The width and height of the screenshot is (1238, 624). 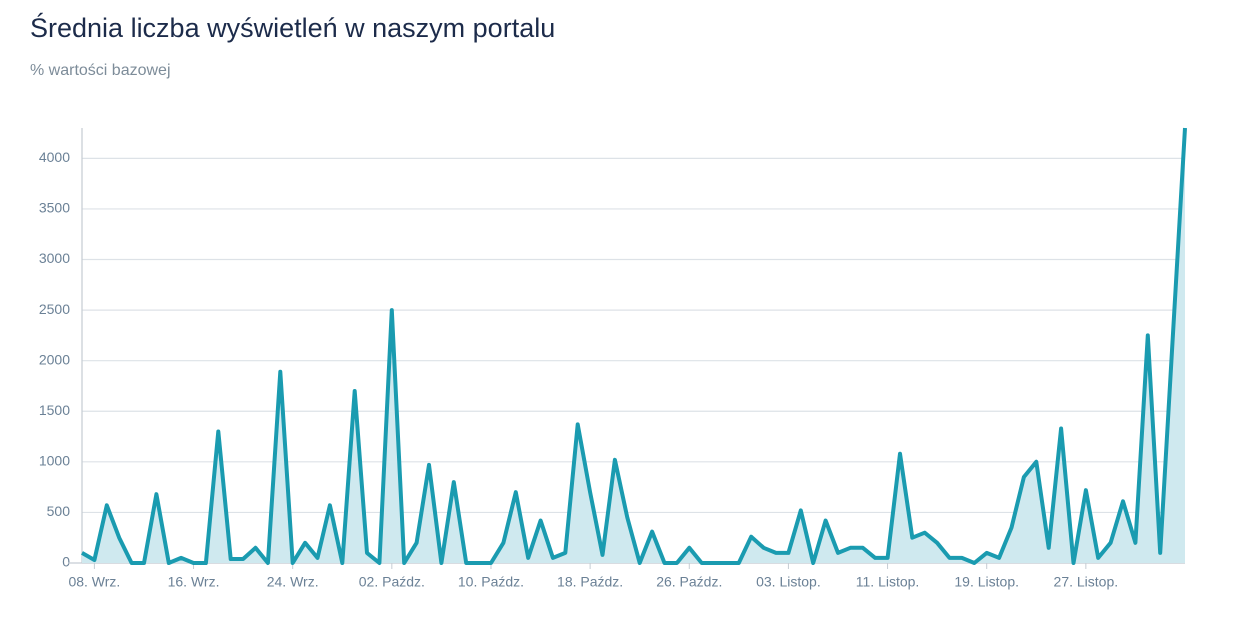 What do you see at coordinates (194, 582) in the screenshot?
I see `x-tick-label: 16. Wrz.` at bounding box center [194, 582].